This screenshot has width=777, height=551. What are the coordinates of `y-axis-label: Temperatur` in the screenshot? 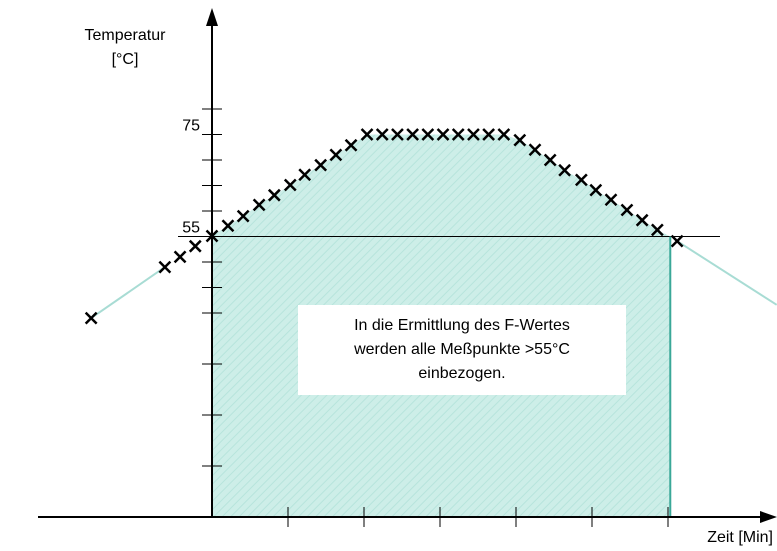 It's located at (126, 35).